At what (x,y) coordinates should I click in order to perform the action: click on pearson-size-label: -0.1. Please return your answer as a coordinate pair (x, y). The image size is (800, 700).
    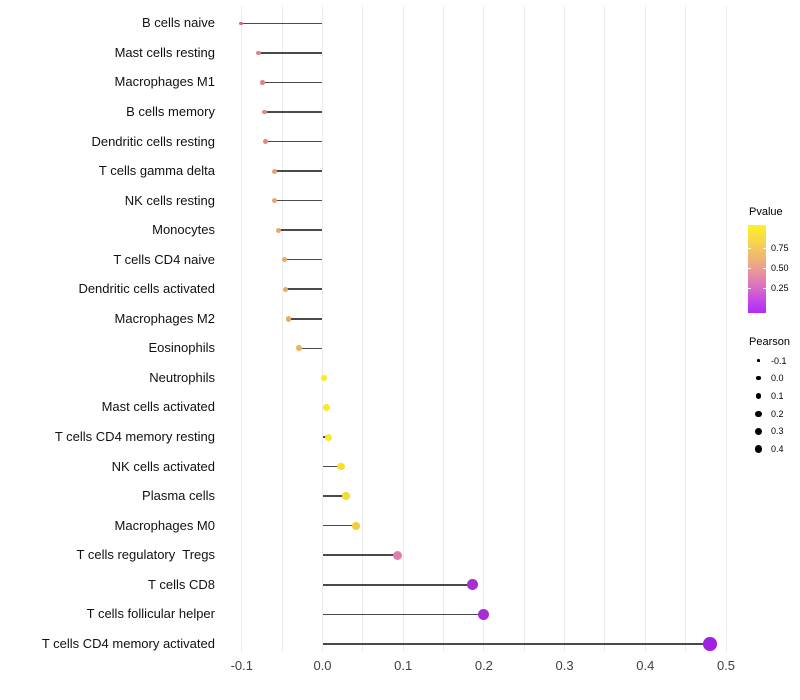
    Looking at the image, I should click on (779, 360).